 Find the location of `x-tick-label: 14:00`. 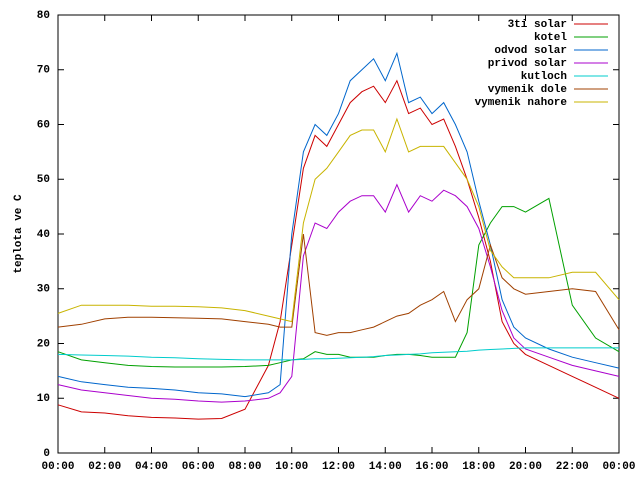

x-tick-label: 14:00 is located at coordinates (385, 467).